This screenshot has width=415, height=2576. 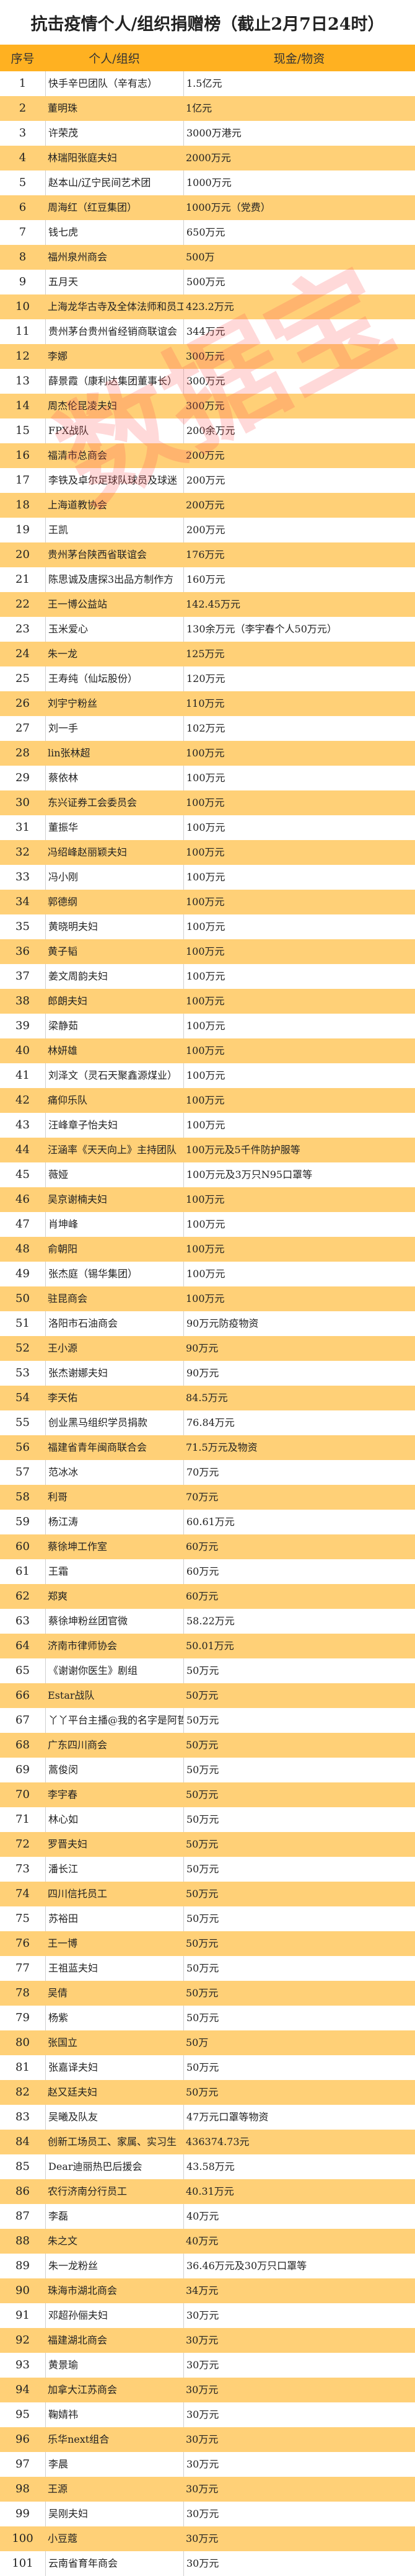 I want to click on table-row: 66 Estar战队 50万元, so click(x=207, y=1696).